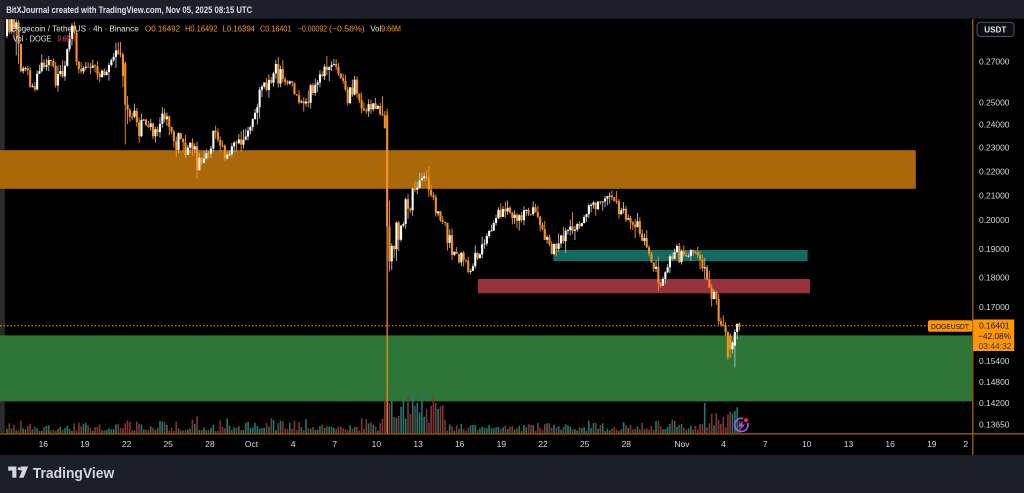 Image resolution: width=1024 pixels, height=493 pixels. Describe the element at coordinates (994, 277) in the screenshot. I see `svg-text: 0.18000` at that location.